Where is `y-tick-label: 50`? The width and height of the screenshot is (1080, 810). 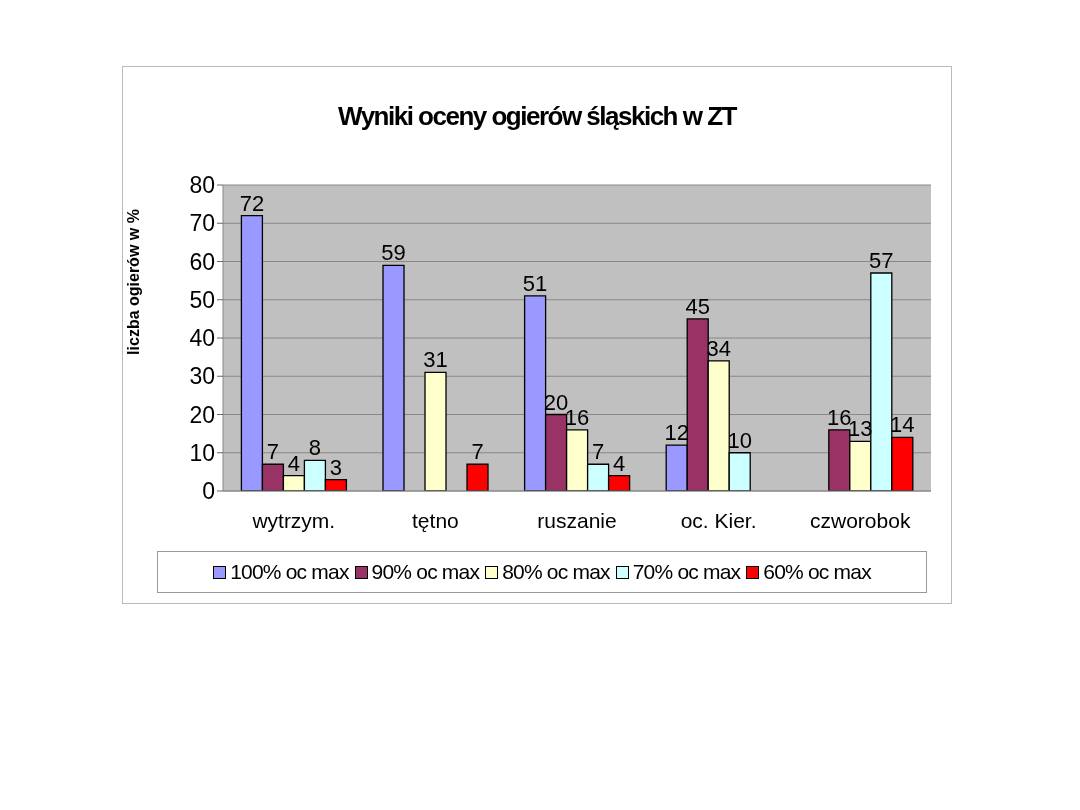 y-tick-label: 50 is located at coordinates (202, 299).